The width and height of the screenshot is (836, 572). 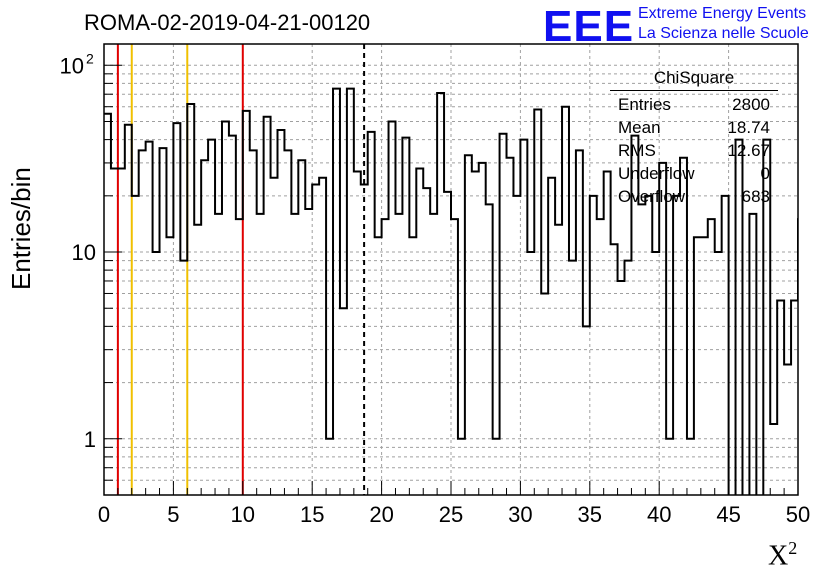 What do you see at coordinates (589, 26) in the screenshot?
I see `eee-logo: EEE` at bounding box center [589, 26].